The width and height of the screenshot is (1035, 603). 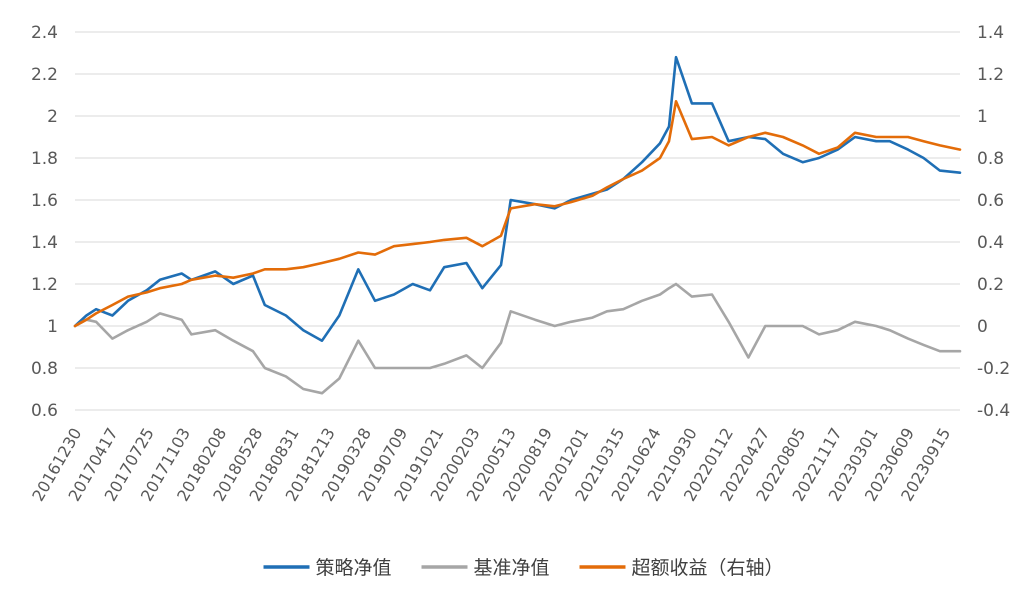 What do you see at coordinates (982, 327) in the screenshot?
I see `right-tick-label: 0` at bounding box center [982, 327].